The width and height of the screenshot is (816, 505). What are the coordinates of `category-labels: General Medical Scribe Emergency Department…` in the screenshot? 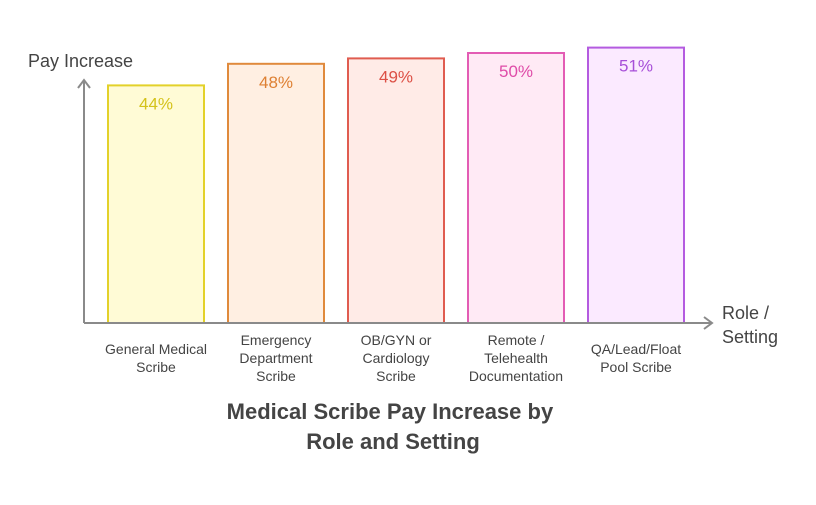 It's located at (393, 358).